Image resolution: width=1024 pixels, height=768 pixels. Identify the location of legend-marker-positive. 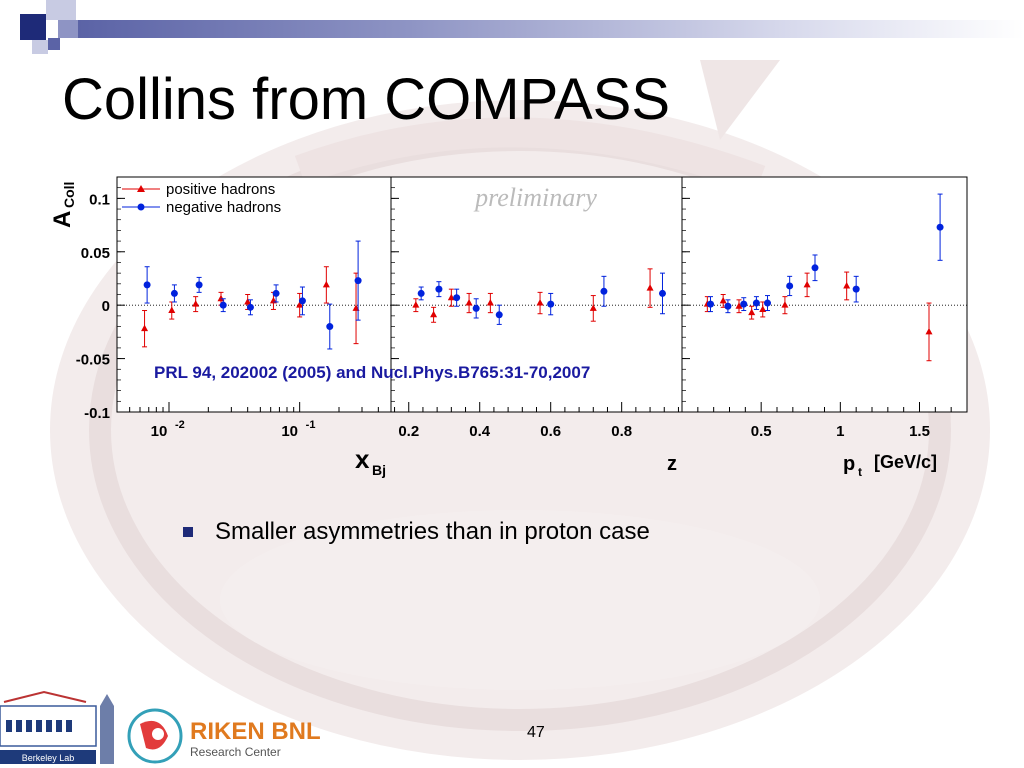
(141, 188).